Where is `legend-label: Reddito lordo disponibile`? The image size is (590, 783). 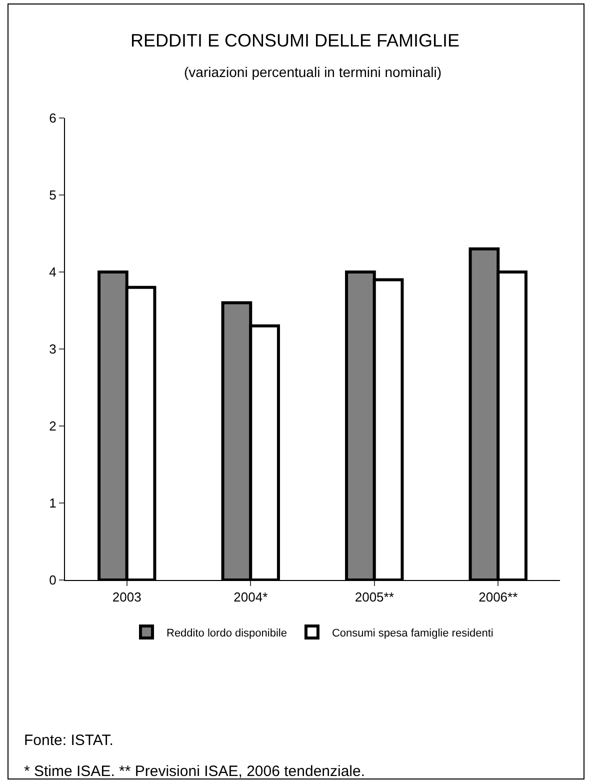 legend-label: Reddito lordo disponibile is located at coordinates (226, 633).